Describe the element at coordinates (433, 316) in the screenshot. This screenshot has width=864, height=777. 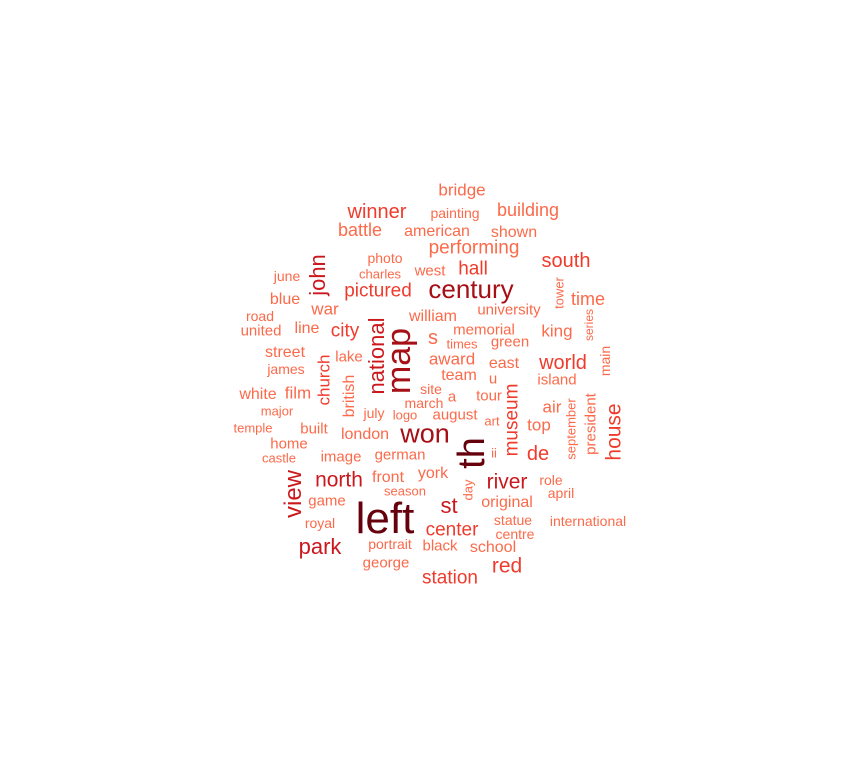
I see `word-william: william` at that location.